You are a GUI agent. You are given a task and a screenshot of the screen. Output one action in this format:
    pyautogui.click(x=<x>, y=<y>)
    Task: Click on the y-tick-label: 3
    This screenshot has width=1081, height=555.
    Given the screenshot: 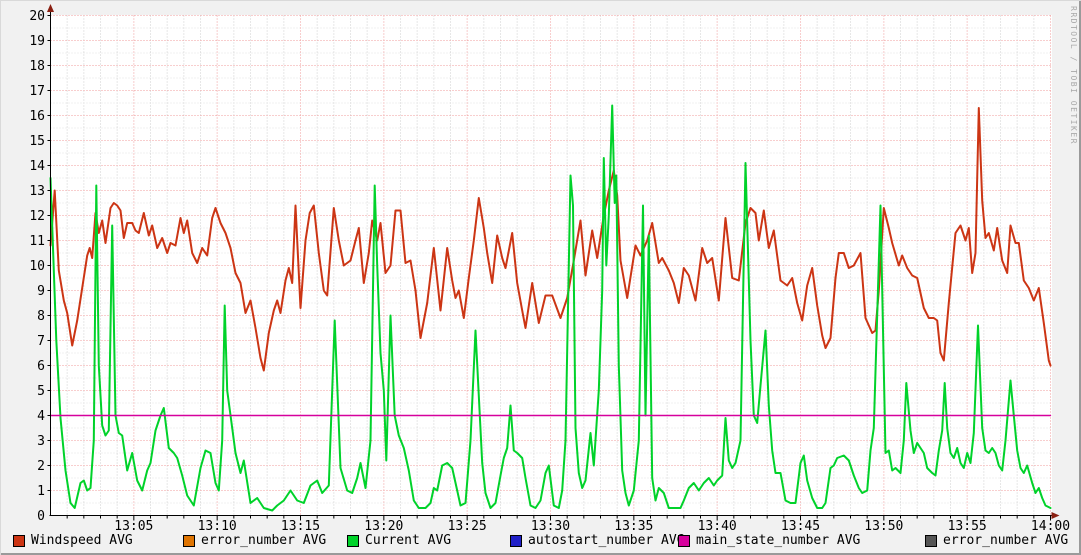 What is the action you would take?
    pyautogui.click(x=41, y=441)
    